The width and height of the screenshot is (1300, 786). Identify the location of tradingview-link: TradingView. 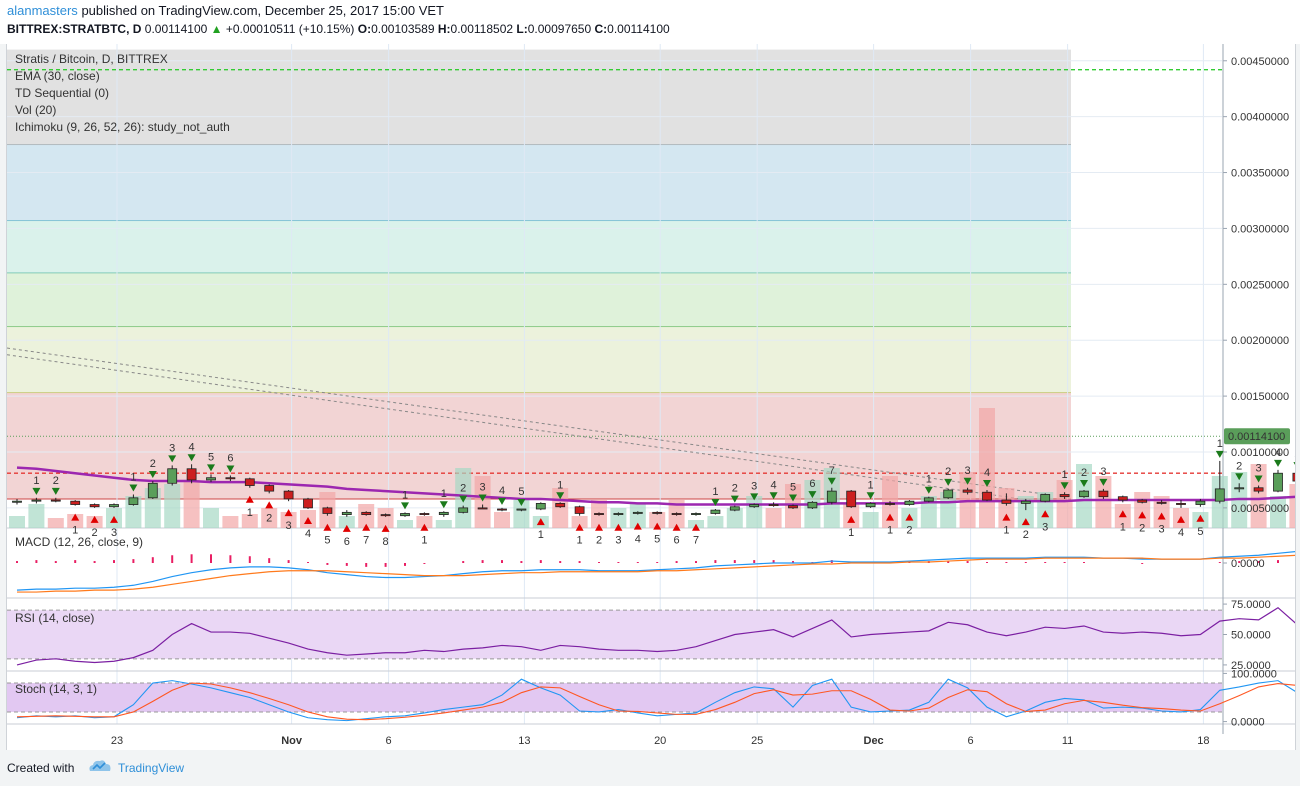
(151, 768).